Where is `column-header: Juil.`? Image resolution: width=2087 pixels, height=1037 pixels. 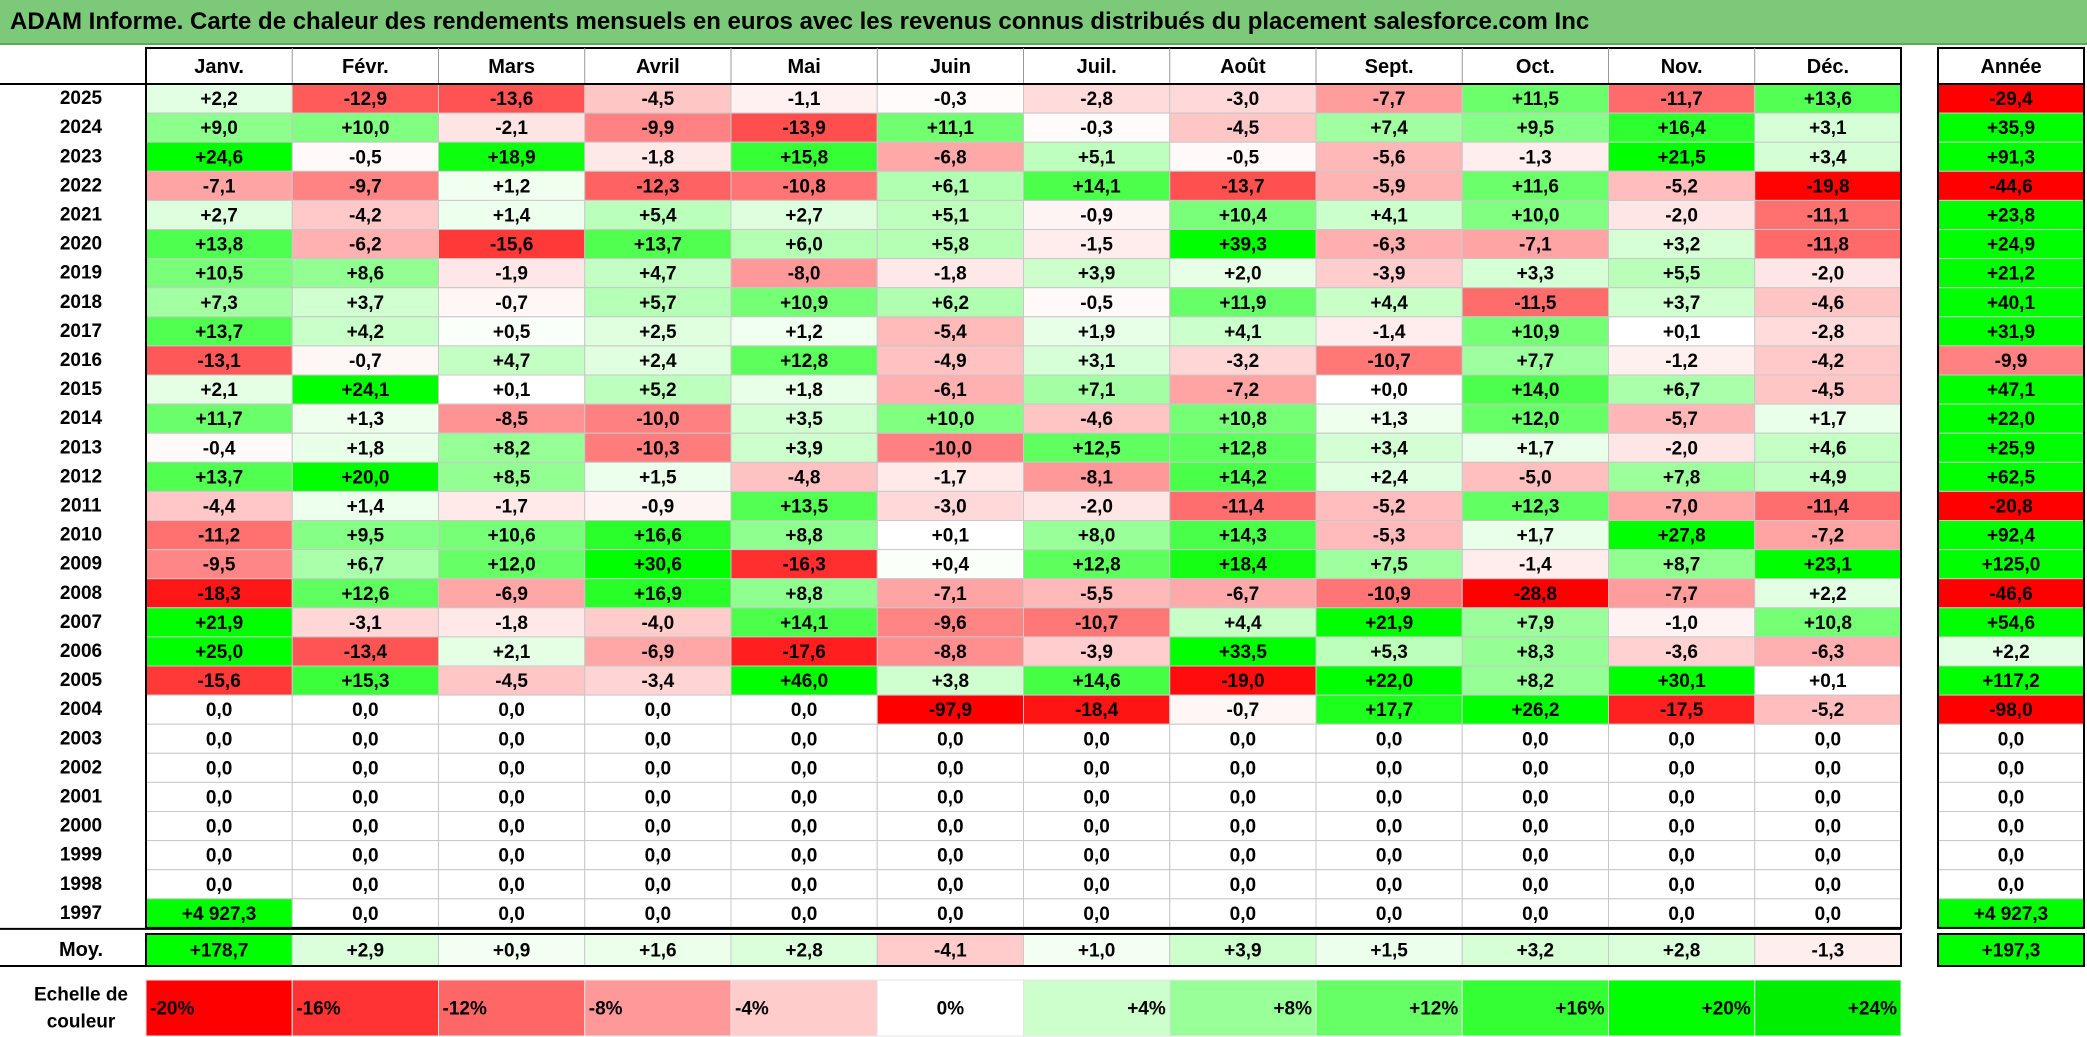
column-header: Juil. is located at coordinates (1097, 67).